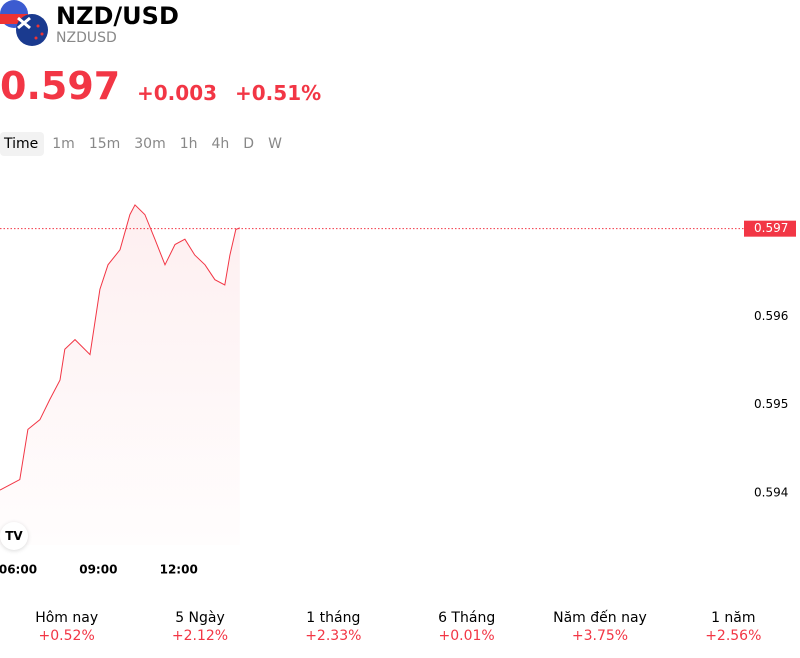 The width and height of the screenshot is (800, 658). I want to click on last-price-label: 0.597, so click(771, 228).